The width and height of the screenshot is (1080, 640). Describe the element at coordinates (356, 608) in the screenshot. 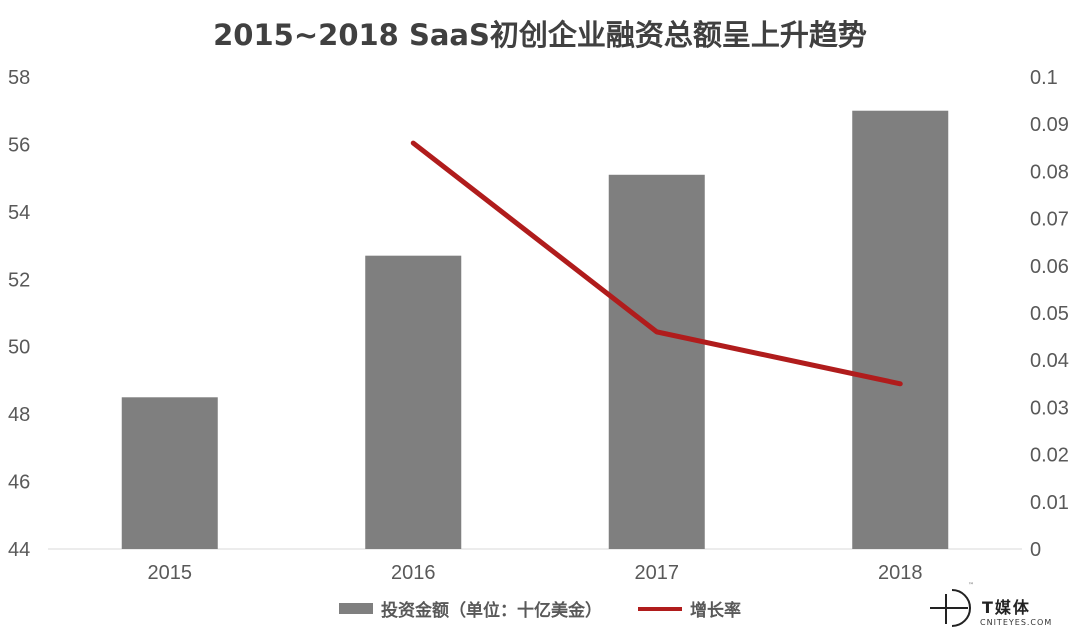

I see `legend-swatch-bar` at that location.